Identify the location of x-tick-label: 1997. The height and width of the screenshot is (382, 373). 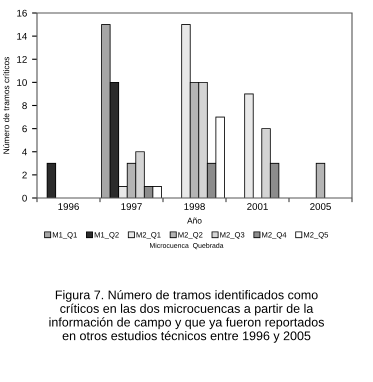
(131, 206).